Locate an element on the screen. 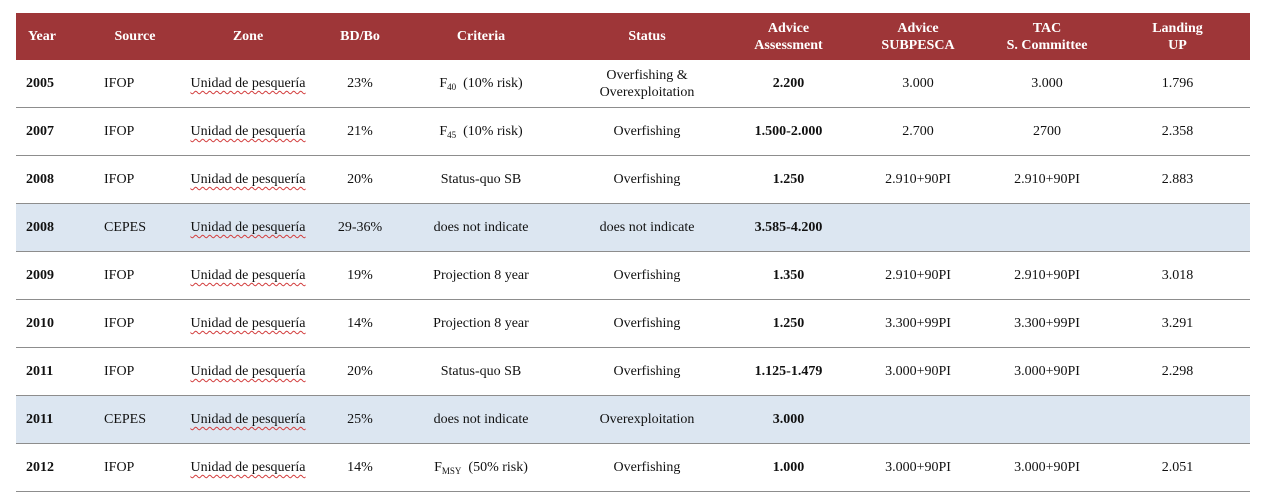 Image resolution: width=1264 pixels, height=504 pixels. header-advice-assessment-line2: Assessment is located at coordinates (788, 45).